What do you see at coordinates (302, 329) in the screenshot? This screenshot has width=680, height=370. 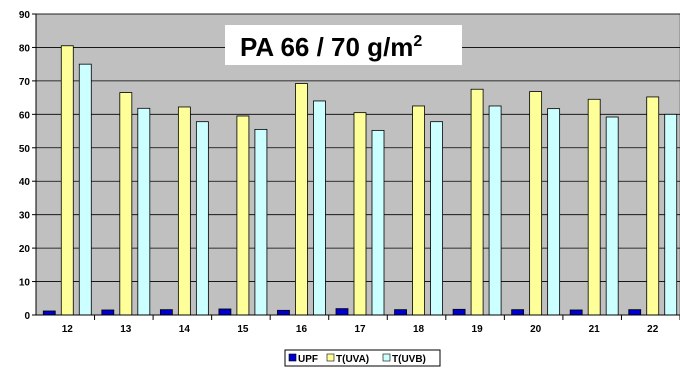 I see `x-tick-label: 16` at bounding box center [302, 329].